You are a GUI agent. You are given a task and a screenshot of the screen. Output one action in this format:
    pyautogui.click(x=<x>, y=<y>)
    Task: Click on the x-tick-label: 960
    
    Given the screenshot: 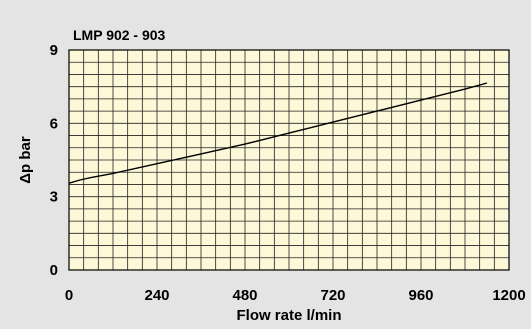 What is the action you would take?
    pyautogui.click(x=420, y=295)
    